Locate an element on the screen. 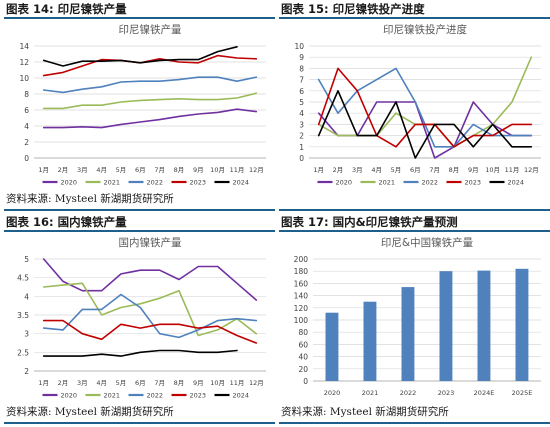 Image resolution: width=550 pixels, height=427 pixels. x-tick-label: 2024E is located at coordinates (484, 393).